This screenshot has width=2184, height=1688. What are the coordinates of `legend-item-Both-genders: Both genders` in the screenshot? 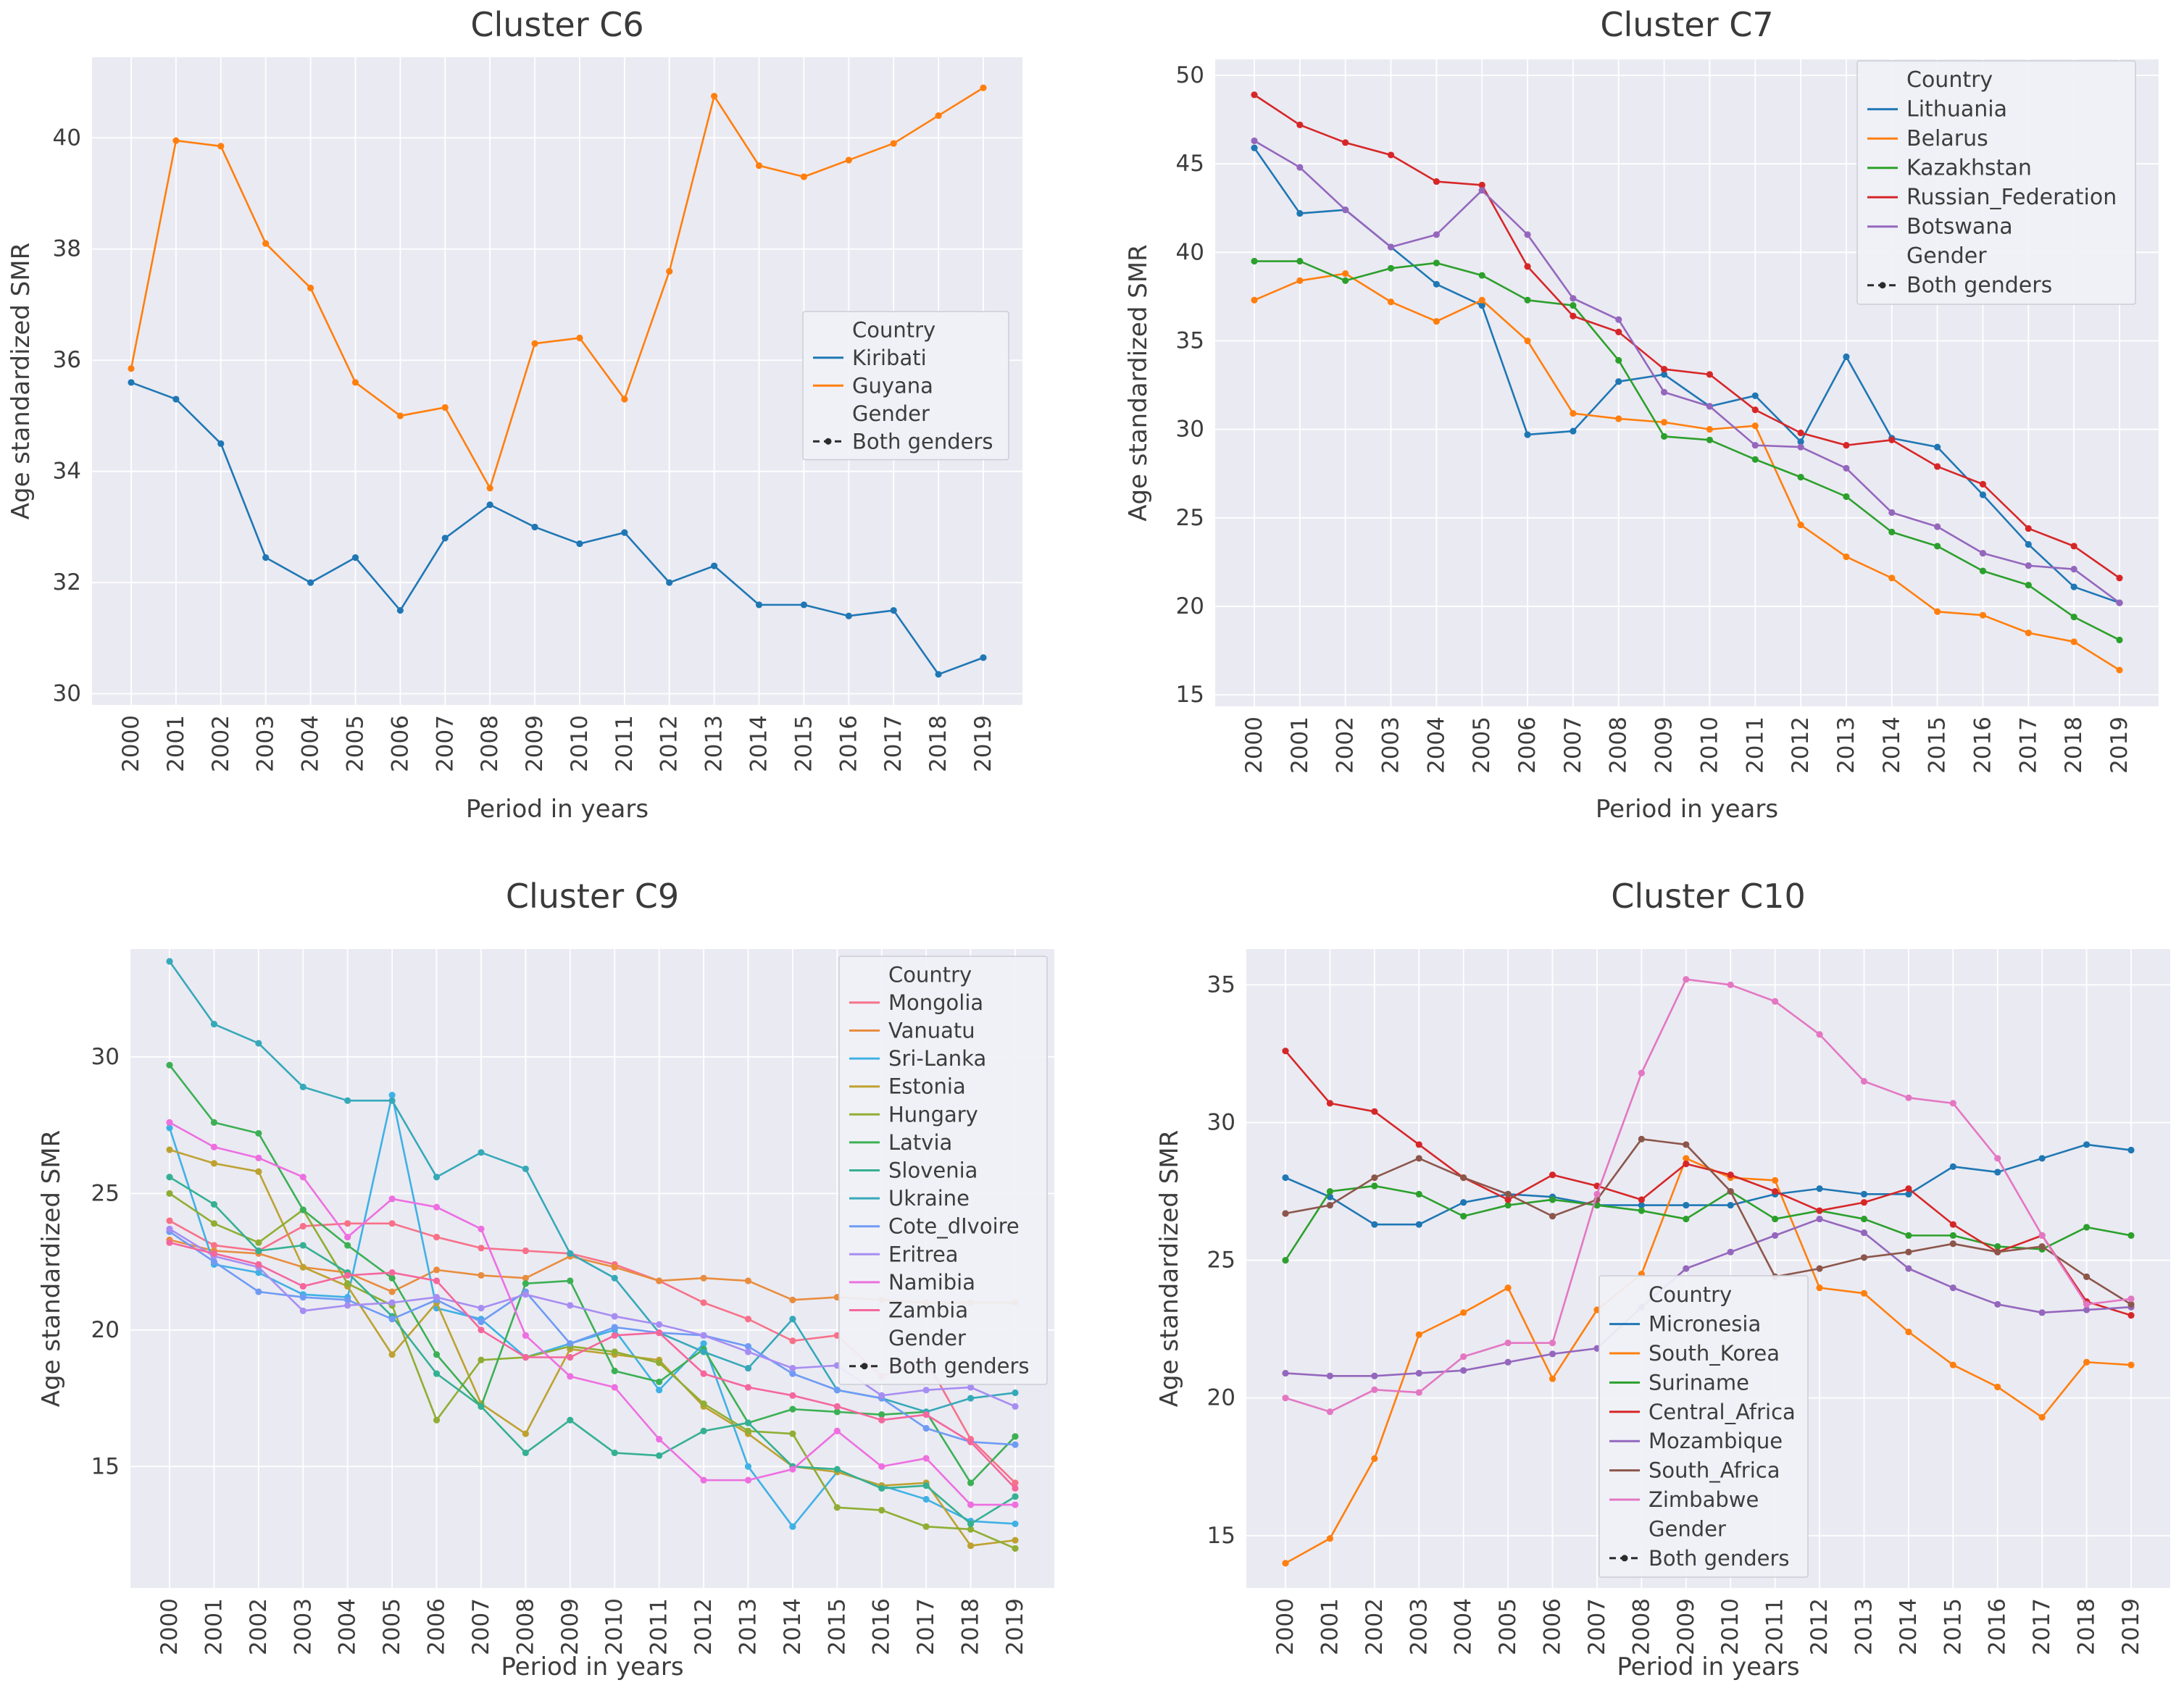 It's located at (1960, 285).